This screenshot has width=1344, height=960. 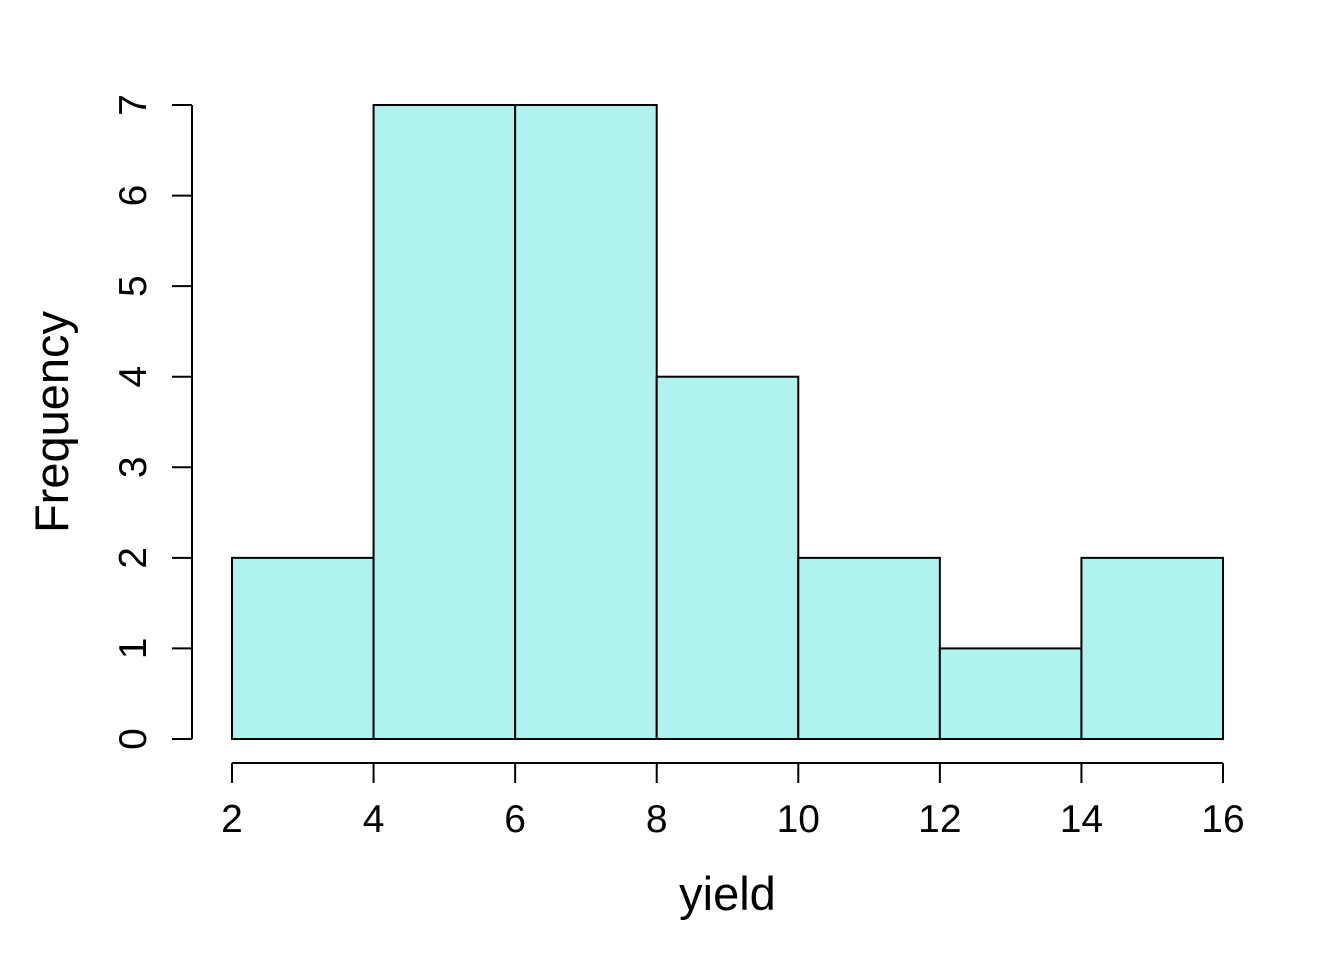 I want to click on x-tick-label: 8, so click(x=657, y=819).